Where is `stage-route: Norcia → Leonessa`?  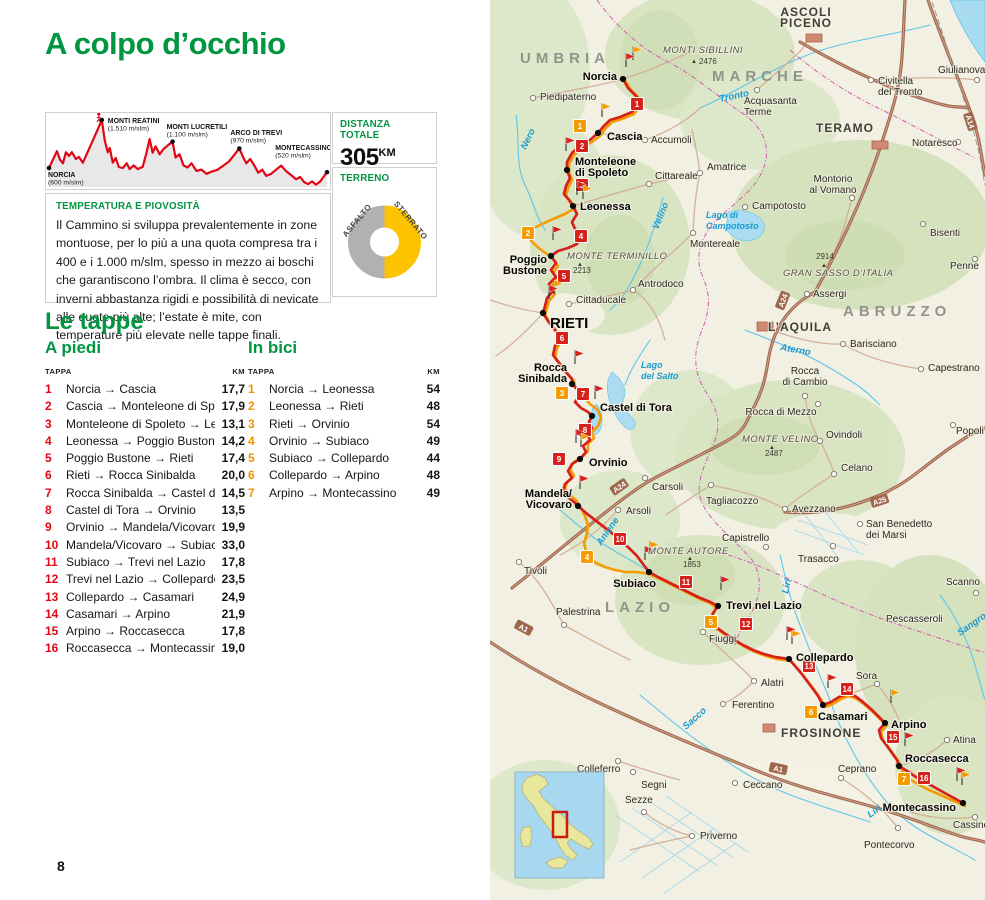 stage-route: Norcia → Leonessa is located at coordinates (322, 389).